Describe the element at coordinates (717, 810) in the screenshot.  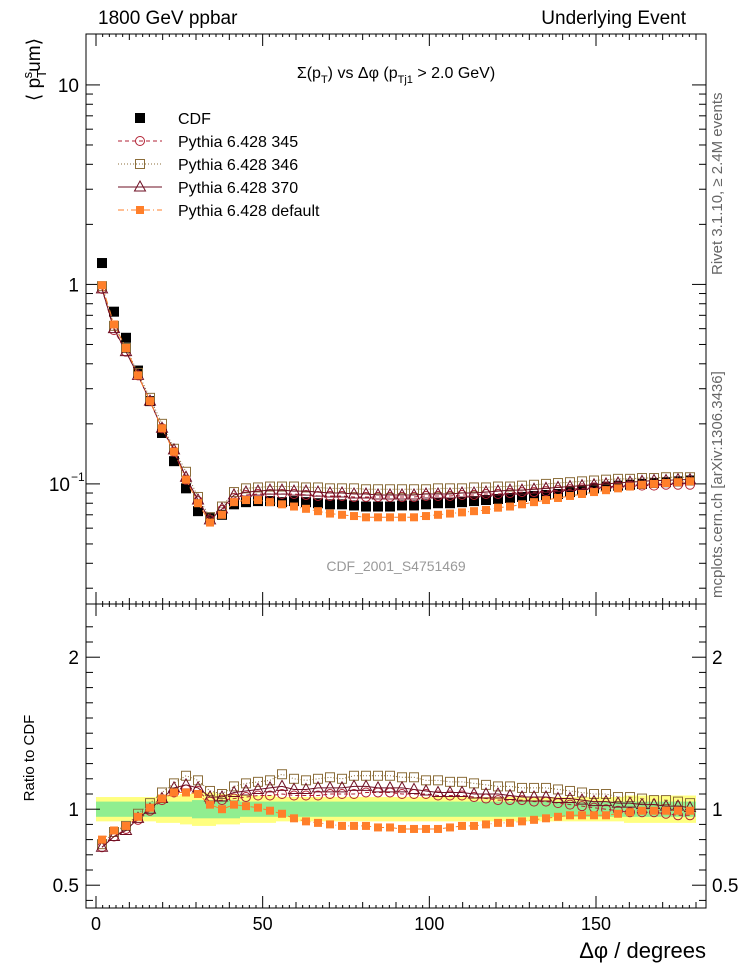
I see `ratio-y-tick-label-right: 1` at that location.